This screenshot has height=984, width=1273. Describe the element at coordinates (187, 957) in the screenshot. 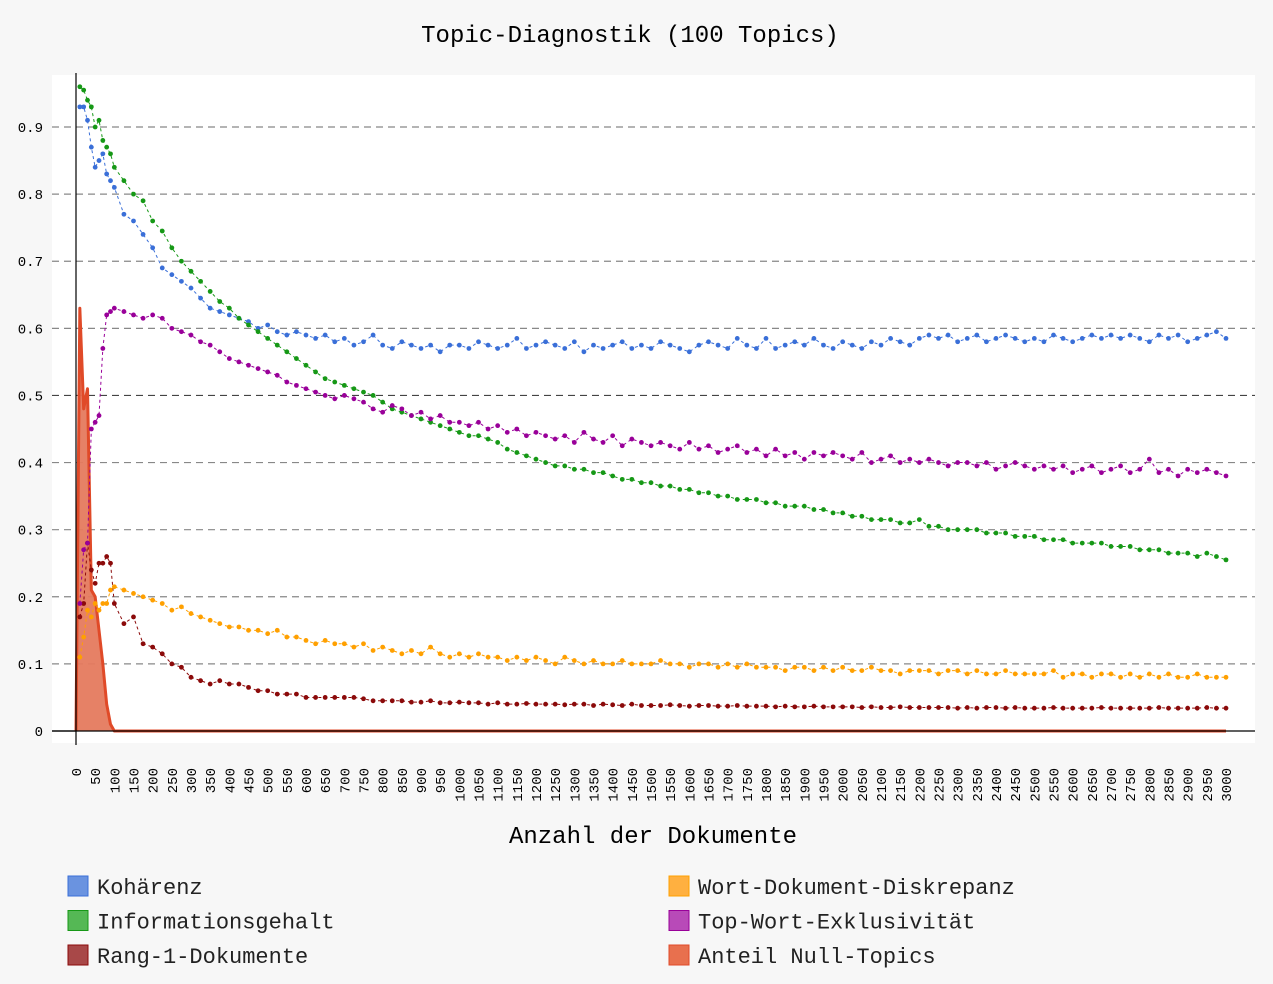

I see `legend-item: Rang-1-Dokumente` at that location.